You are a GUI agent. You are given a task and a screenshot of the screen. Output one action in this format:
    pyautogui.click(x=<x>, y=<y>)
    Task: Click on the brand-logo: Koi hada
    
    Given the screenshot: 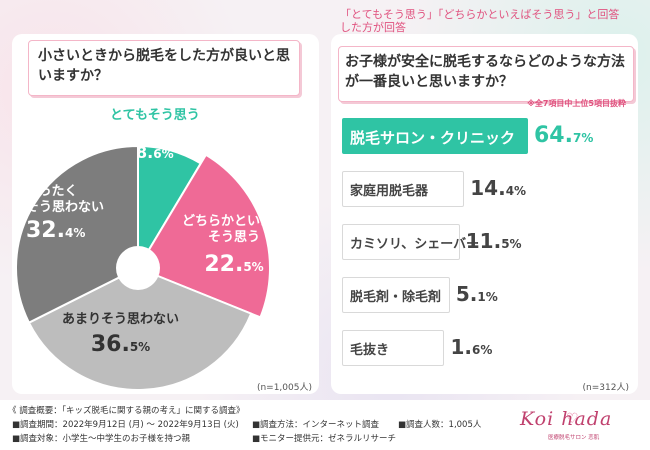 What is the action you would take?
    pyautogui.click(x=566, y=419)
    